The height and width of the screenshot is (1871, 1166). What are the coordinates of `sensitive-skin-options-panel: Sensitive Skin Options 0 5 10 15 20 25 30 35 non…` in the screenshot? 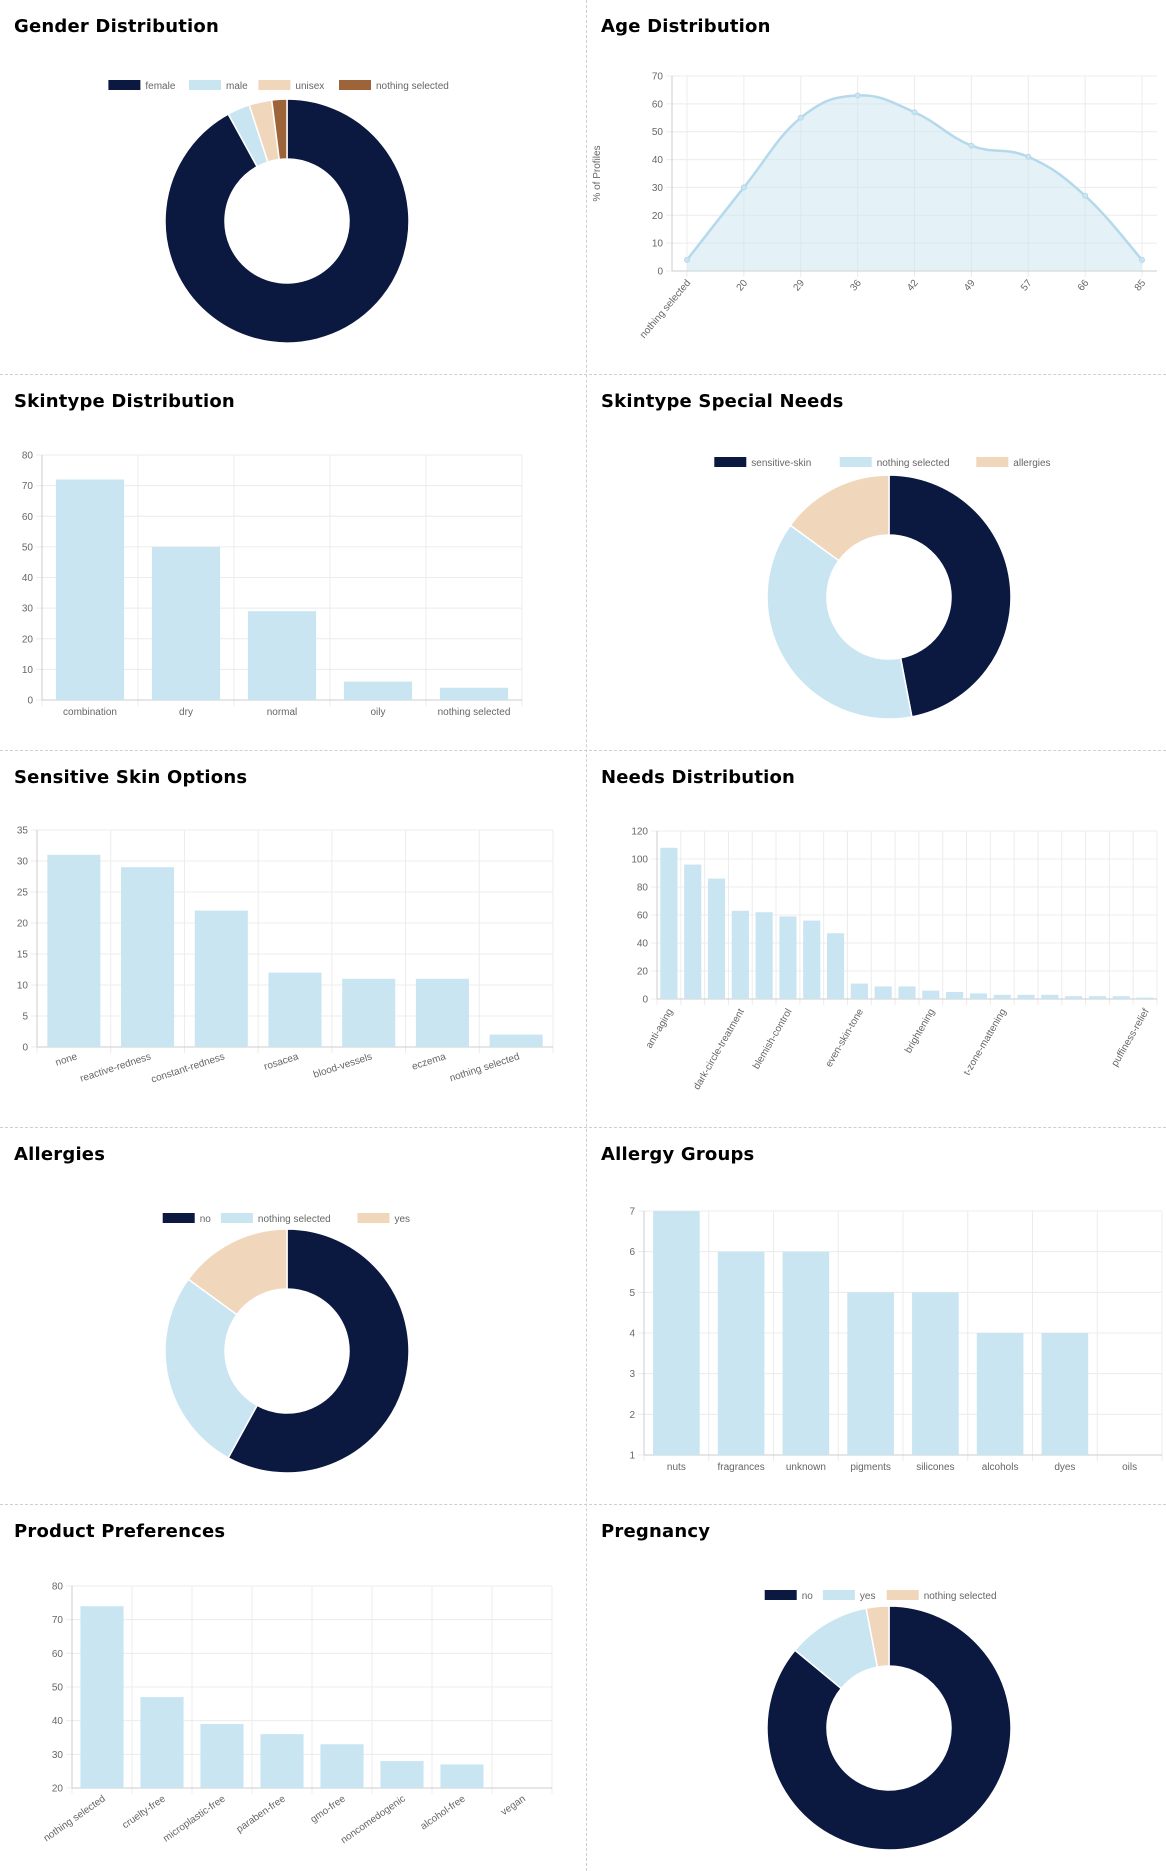 It's located at (293, 939).